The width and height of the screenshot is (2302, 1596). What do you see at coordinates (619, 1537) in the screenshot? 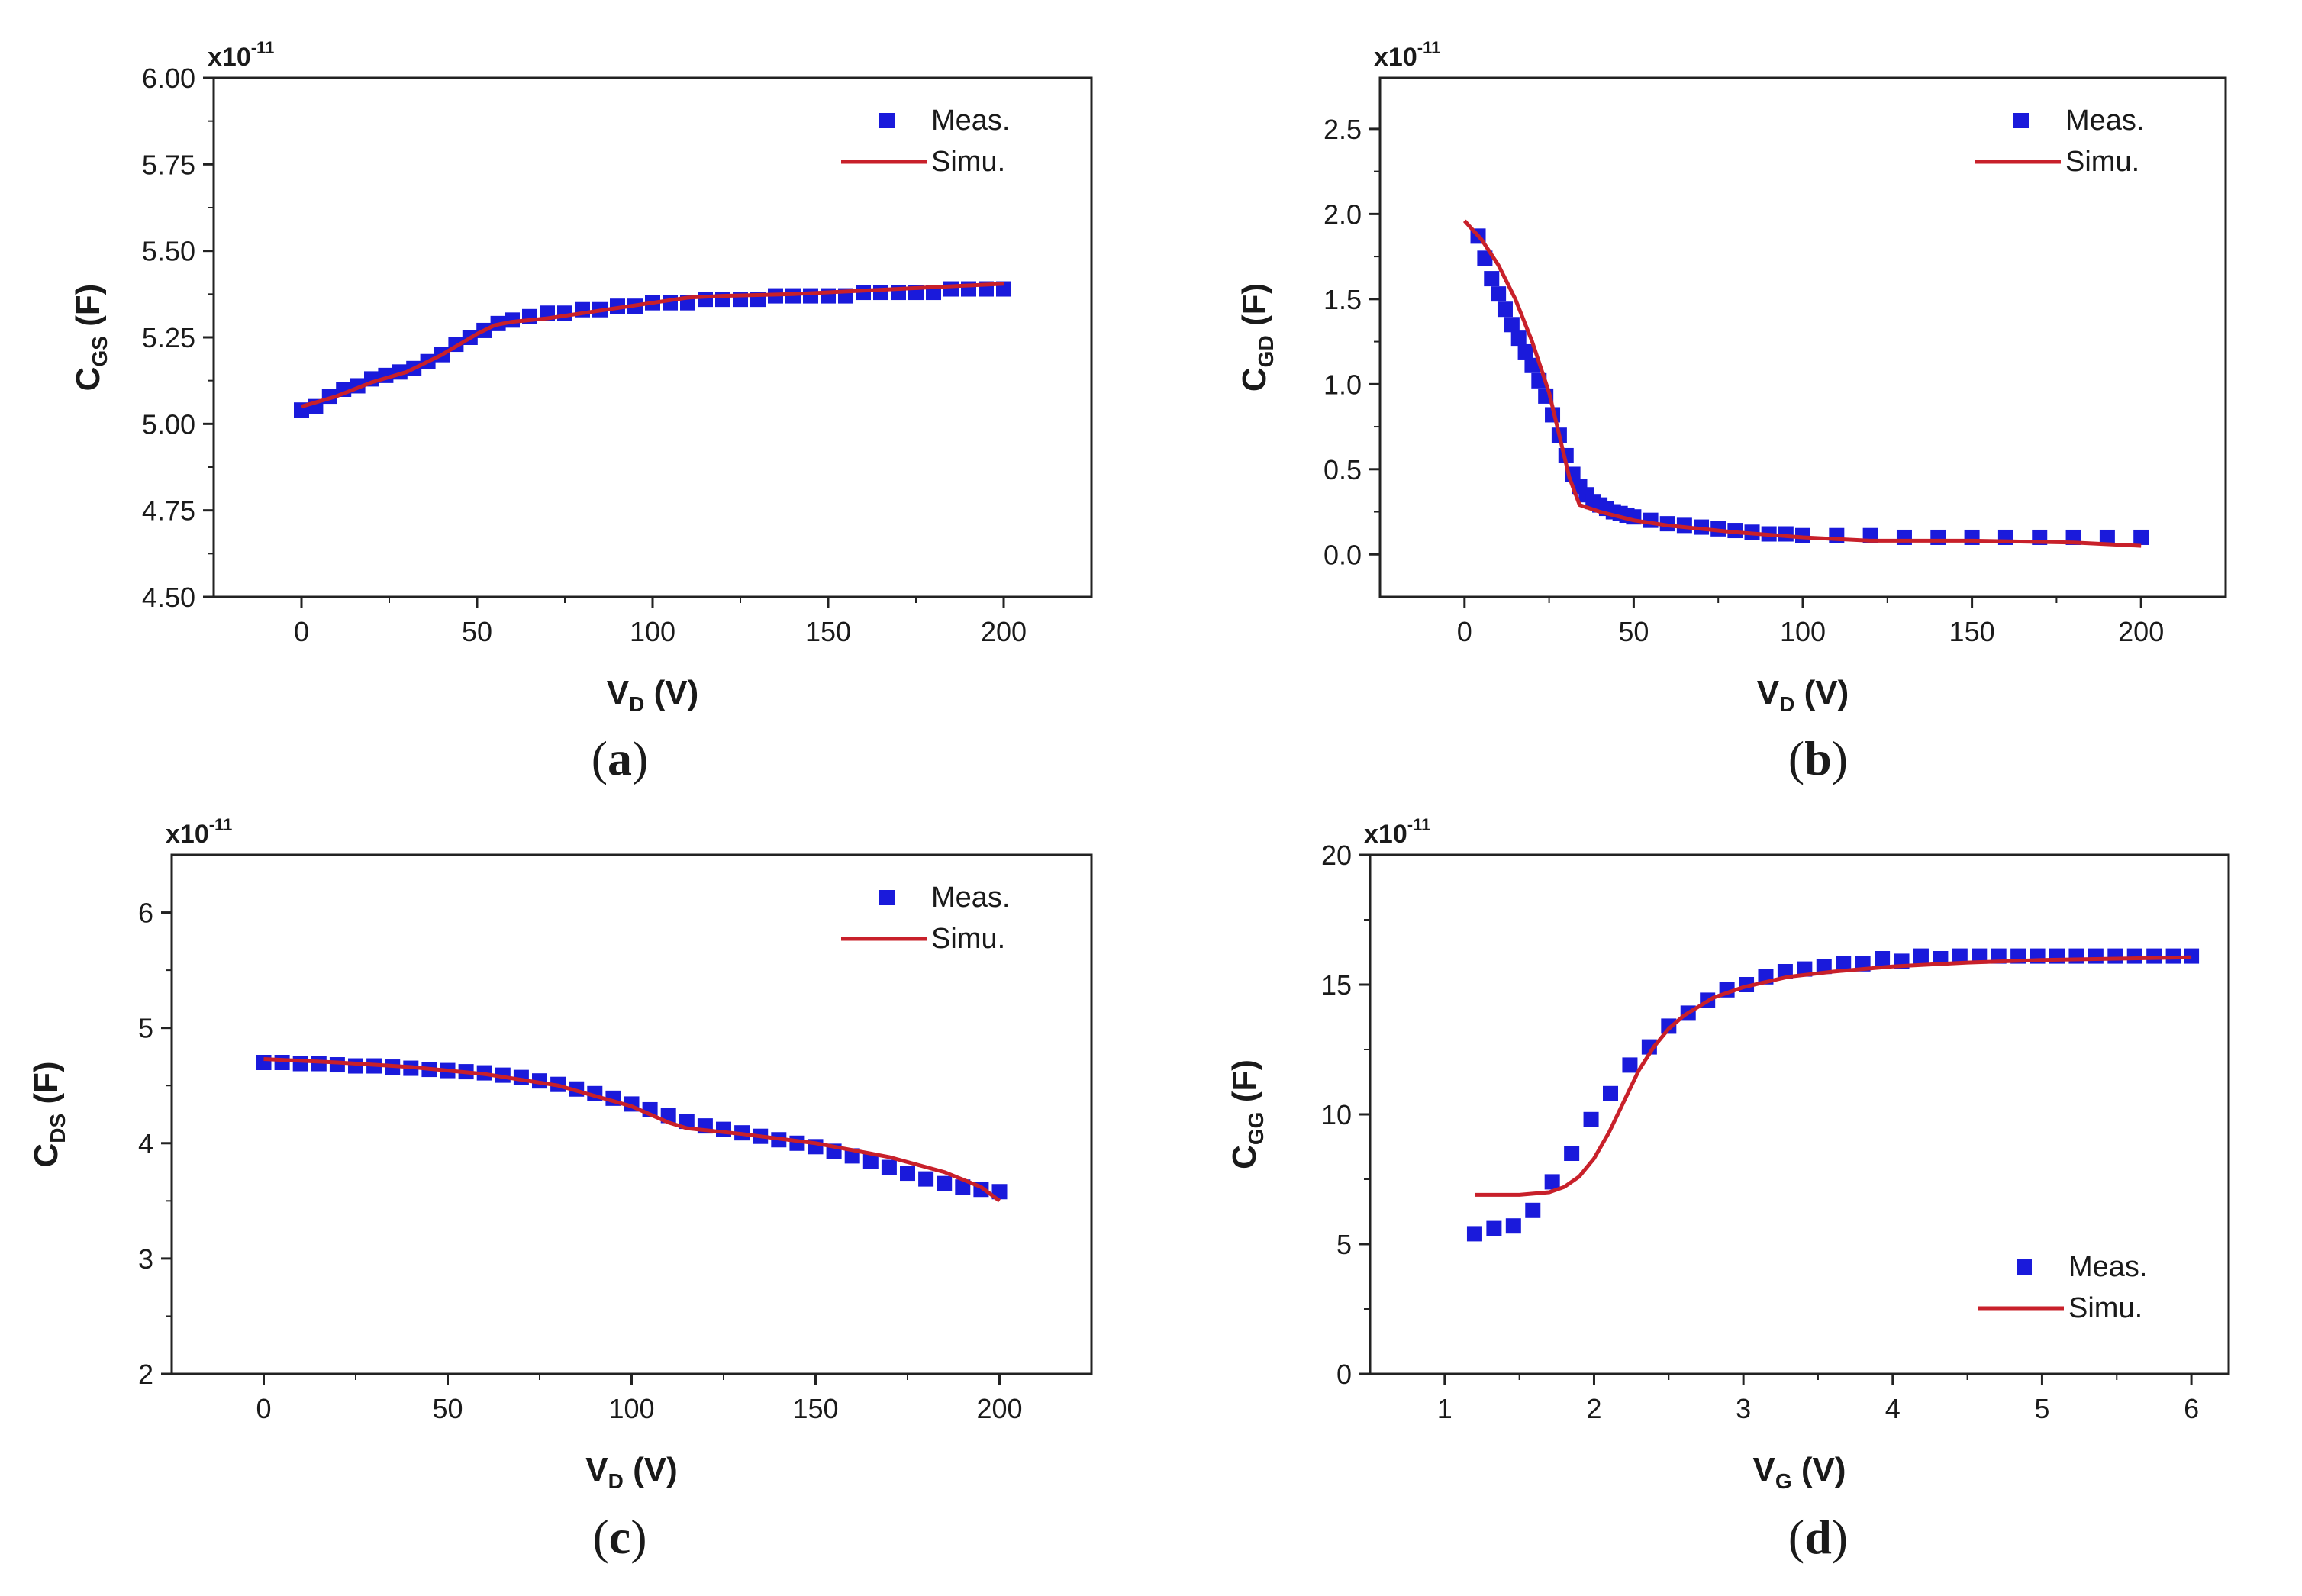
I see `panel-label: (c)` at bounding box center [619, 1537].